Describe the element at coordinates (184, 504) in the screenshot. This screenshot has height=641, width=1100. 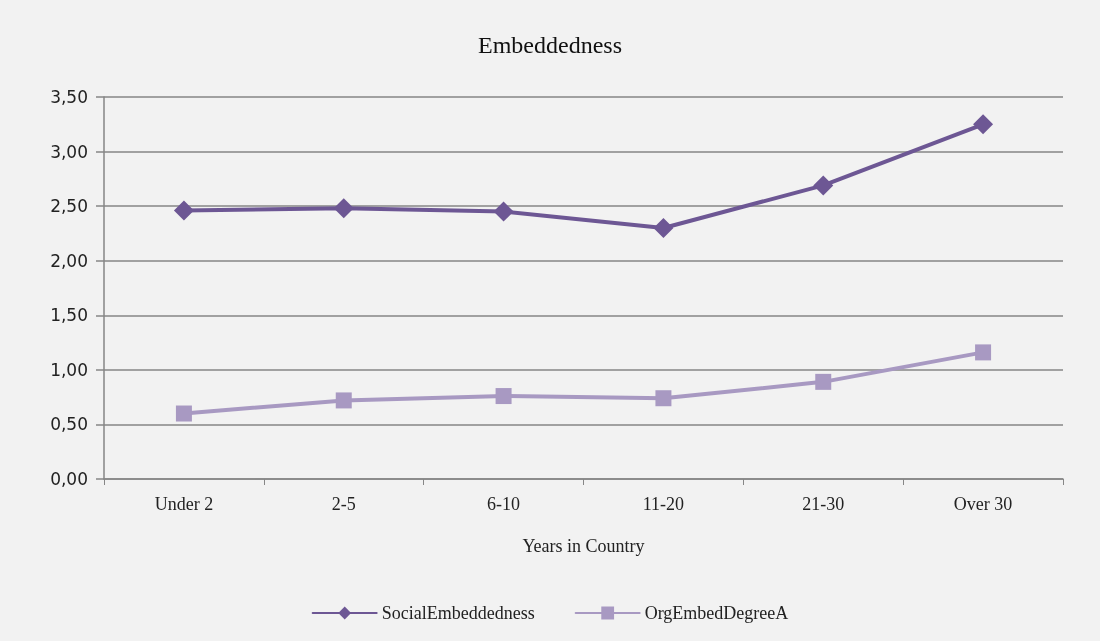
I see `x-tick-label: Under 2` at that location.